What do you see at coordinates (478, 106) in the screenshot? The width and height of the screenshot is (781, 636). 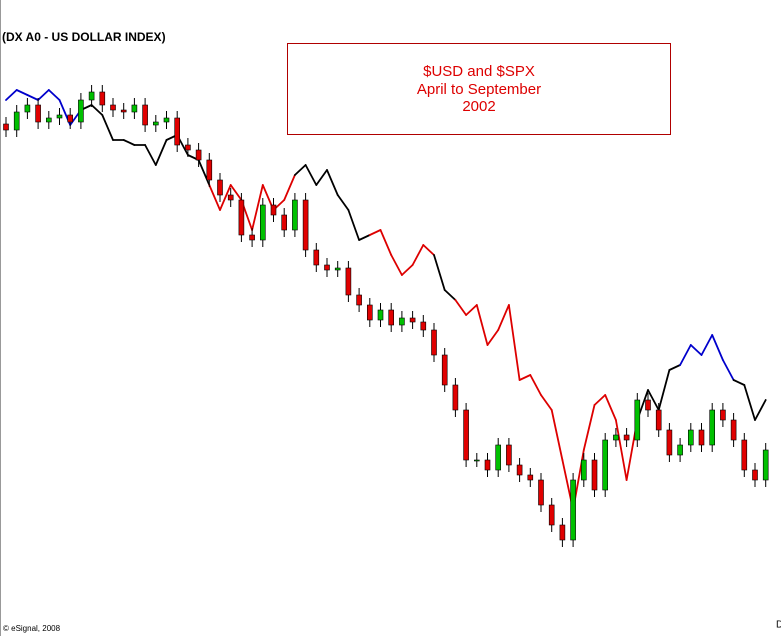 I see `annotation-line: 2002` at bounding box center [478, 106].